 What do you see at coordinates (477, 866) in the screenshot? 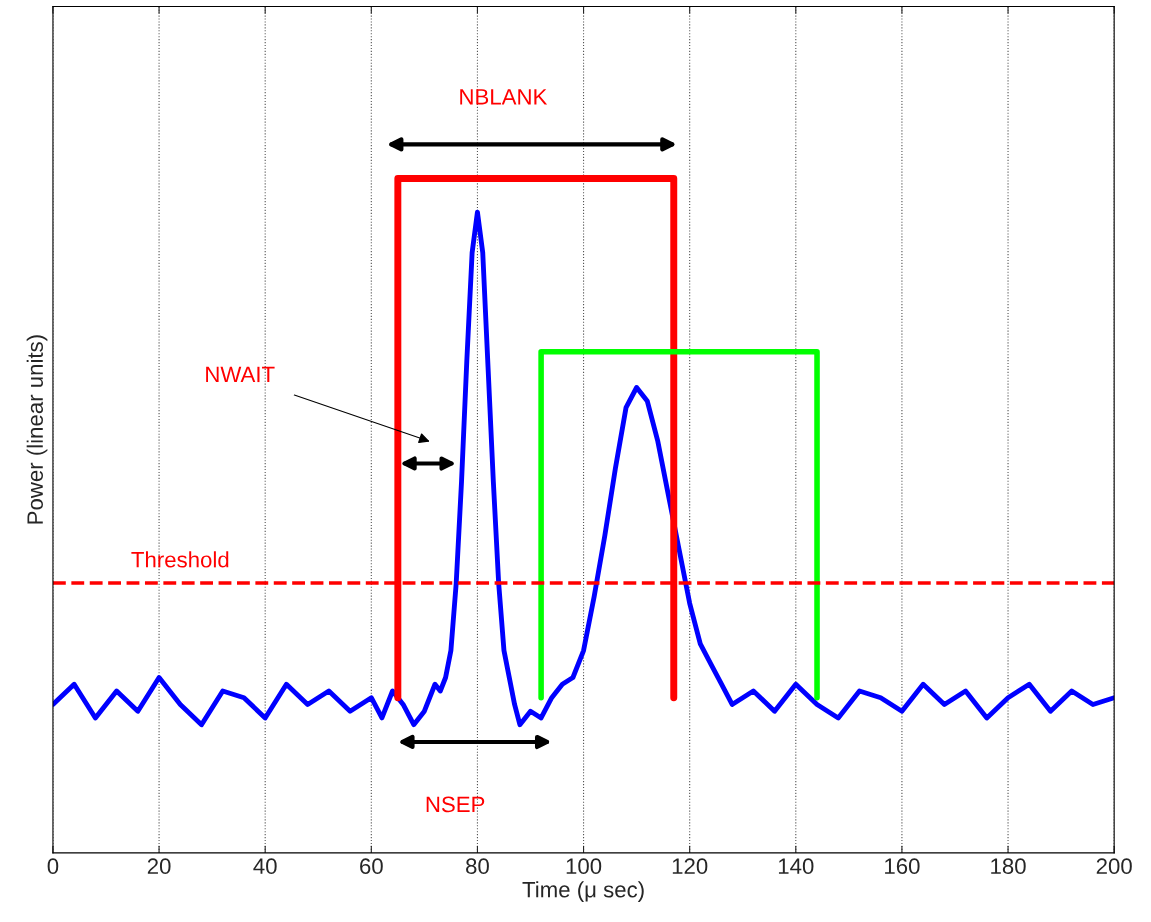
I see `x-tick-label: 80` at bounding box center [477, 866].